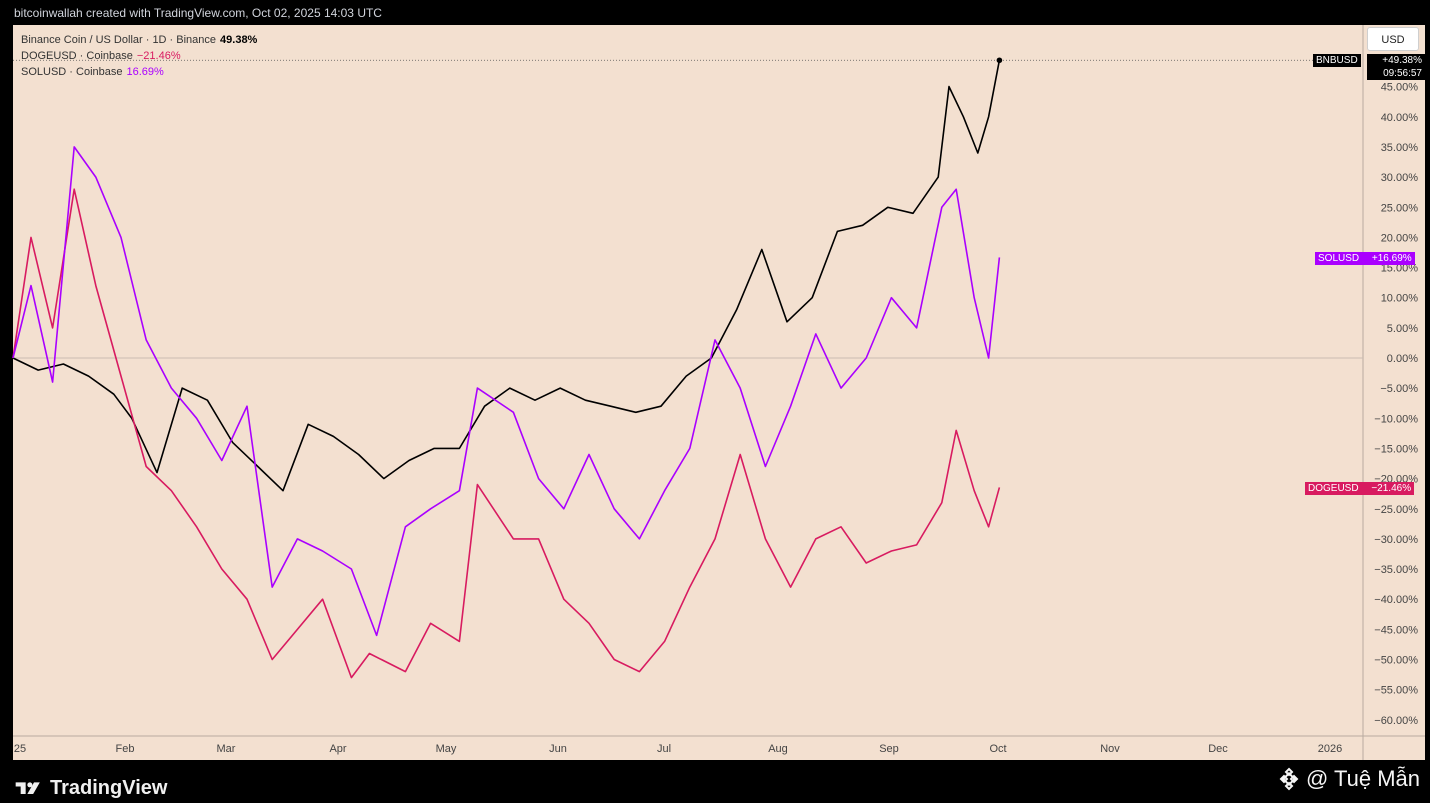 This screenshot has width=1430, height=803. What do you see at coordinates (1365, 258) in the screenshot?
I see `sol-series-badge: SOLUSD +16.69%` at bounding box center [1365, 258].